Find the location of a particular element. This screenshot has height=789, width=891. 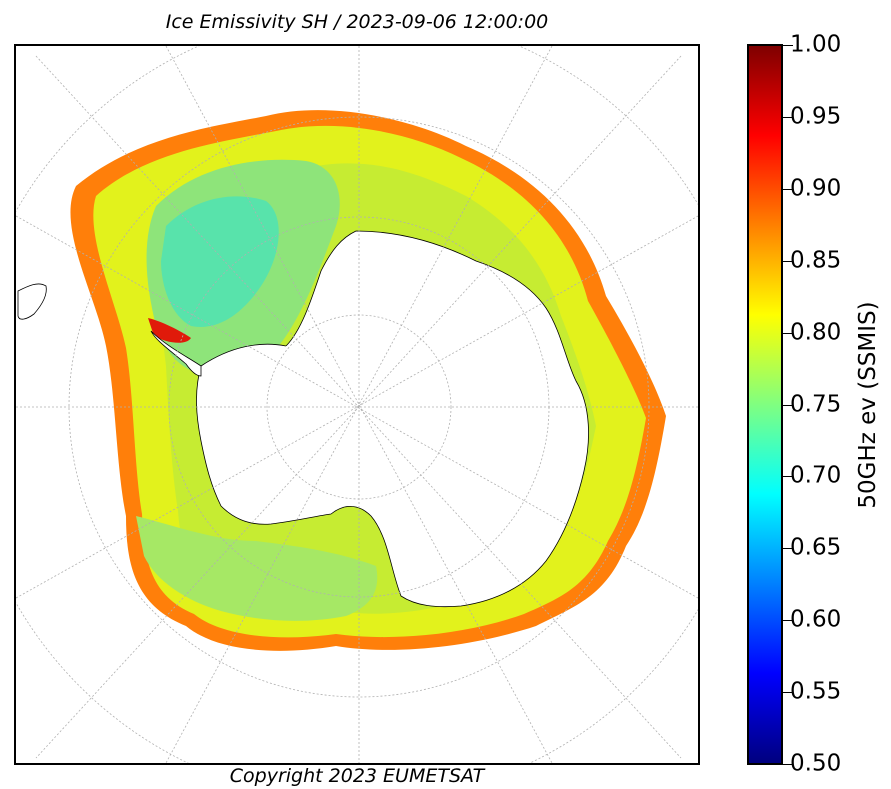

colorbar-tick-label: 0.95 is located at coordinates (816, 116).